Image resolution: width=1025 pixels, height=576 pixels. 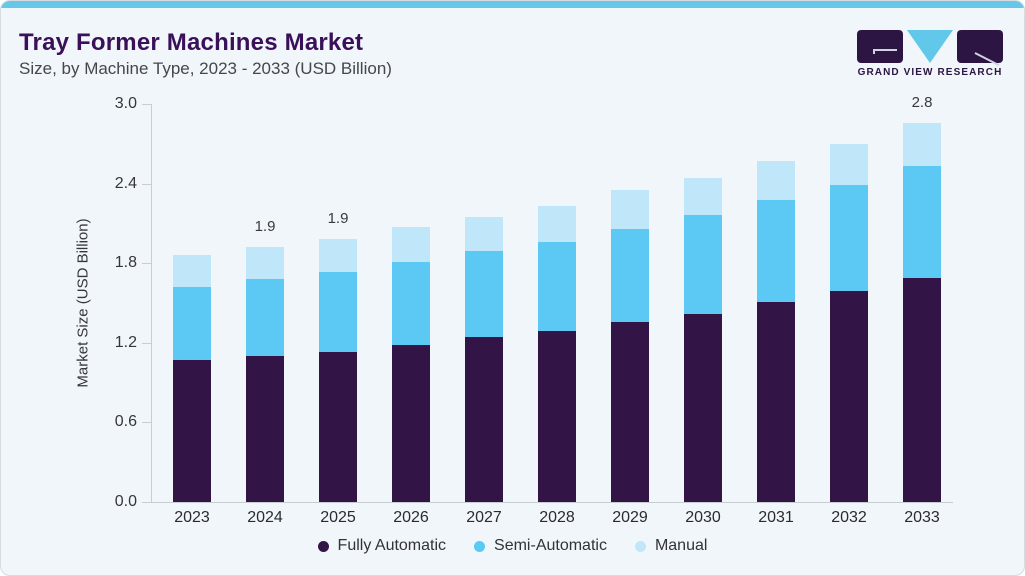 I want to click on chart-legend: Fully Automatic Semi-Automatic Manual, so click(x=512, y=546).